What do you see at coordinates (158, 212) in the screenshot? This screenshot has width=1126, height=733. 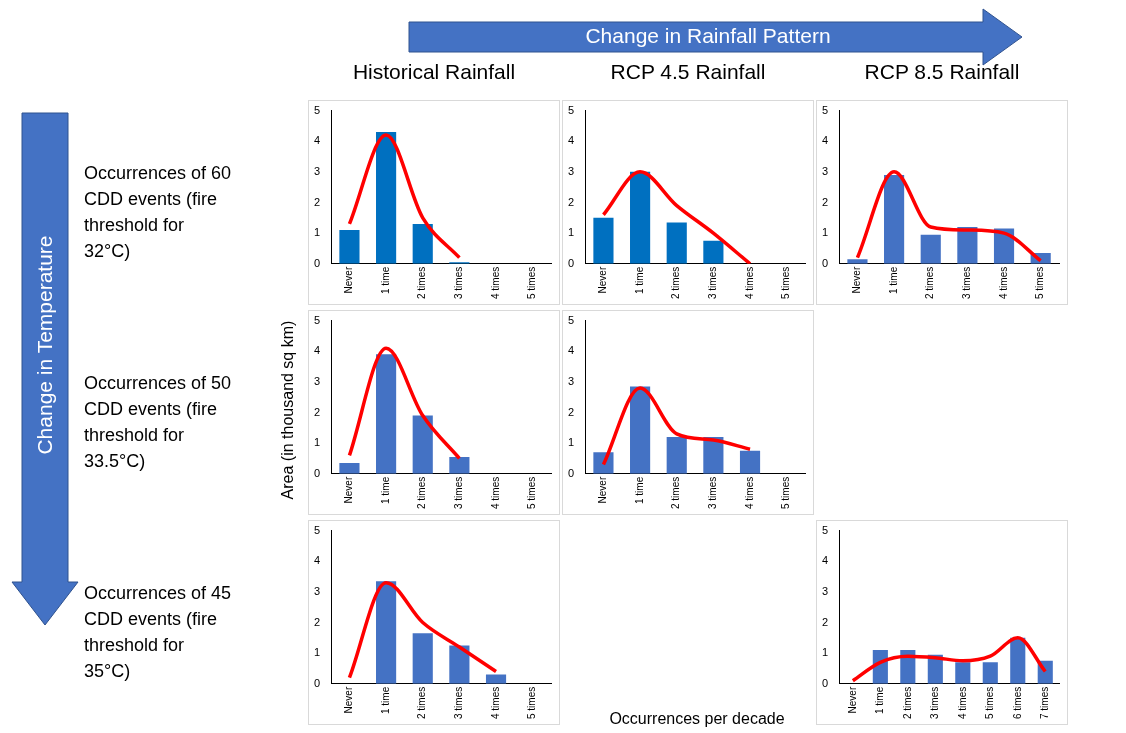 I see `text: Occurrences of 60 CDD events (fire threshold for 32°C)` at bounding box center [158, 212].